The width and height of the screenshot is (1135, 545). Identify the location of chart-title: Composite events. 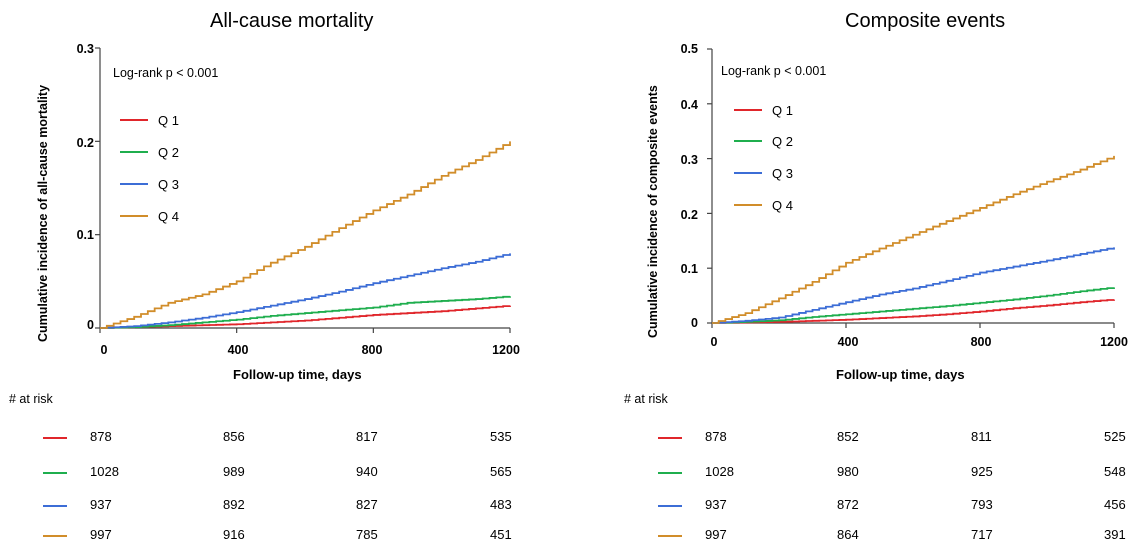
(925, 21).